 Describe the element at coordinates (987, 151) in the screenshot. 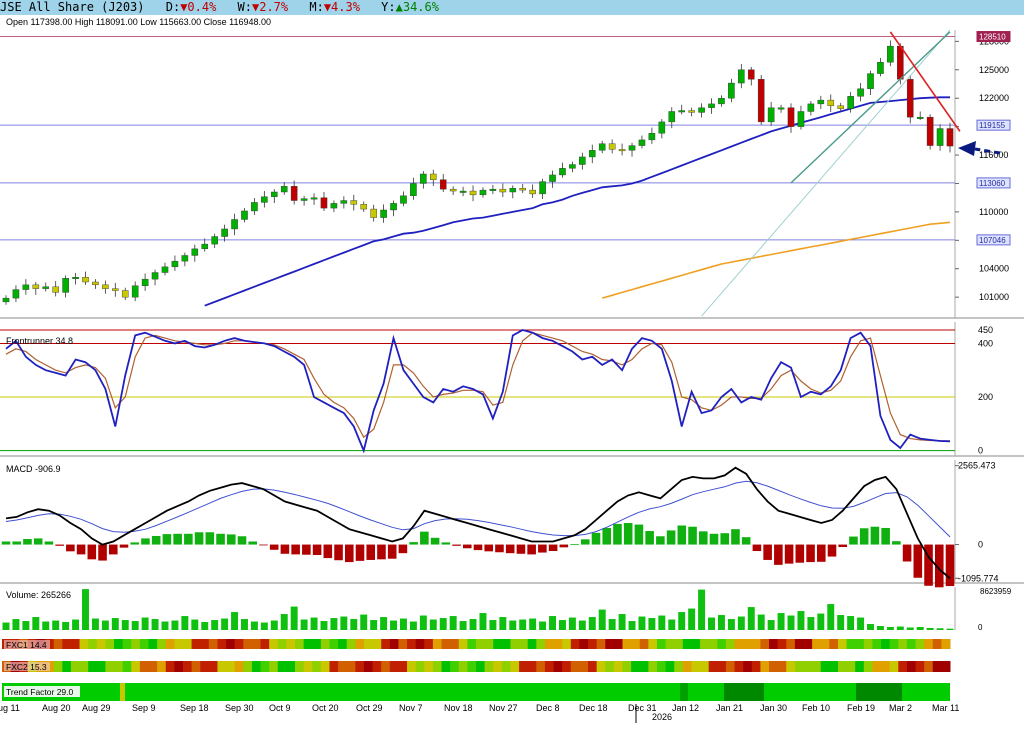

I see `arrow-shaft` at that location.